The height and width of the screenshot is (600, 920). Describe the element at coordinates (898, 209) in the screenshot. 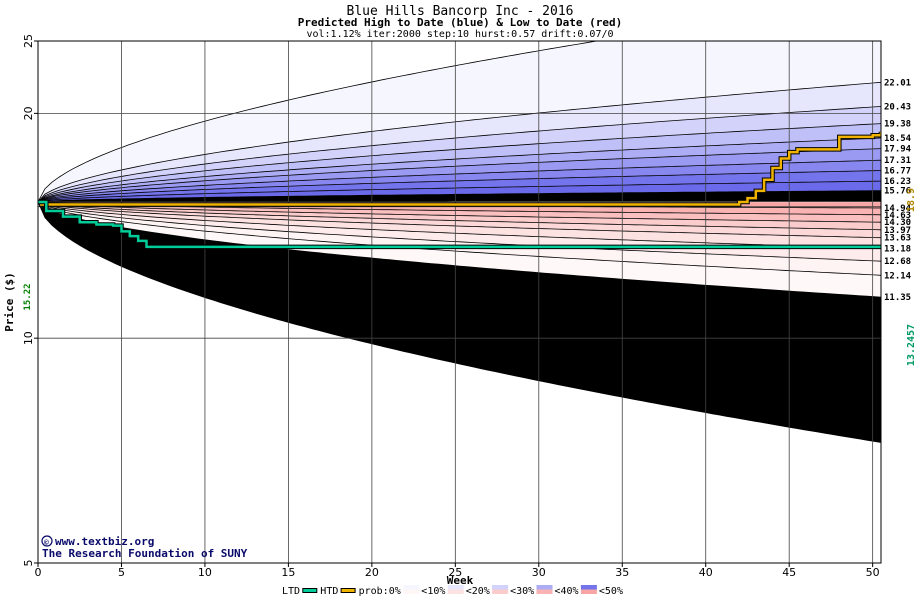

I see `end-label: 14.94` at that location.